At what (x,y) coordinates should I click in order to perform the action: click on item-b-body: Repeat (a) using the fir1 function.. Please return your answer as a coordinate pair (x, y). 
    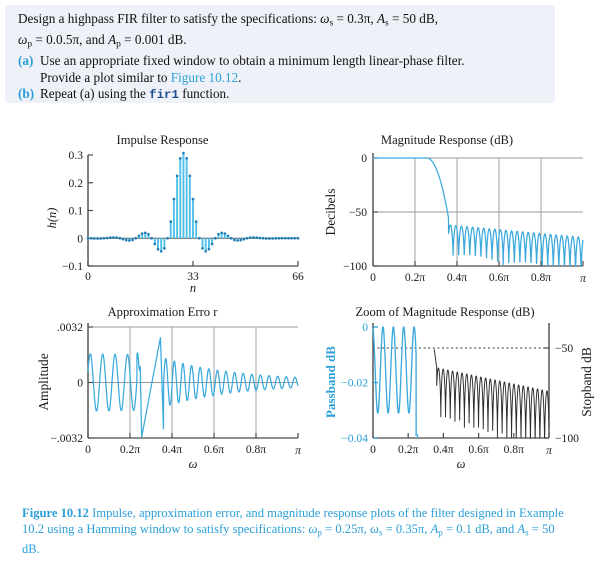
    Looking at the image, I should click on (293, 94).